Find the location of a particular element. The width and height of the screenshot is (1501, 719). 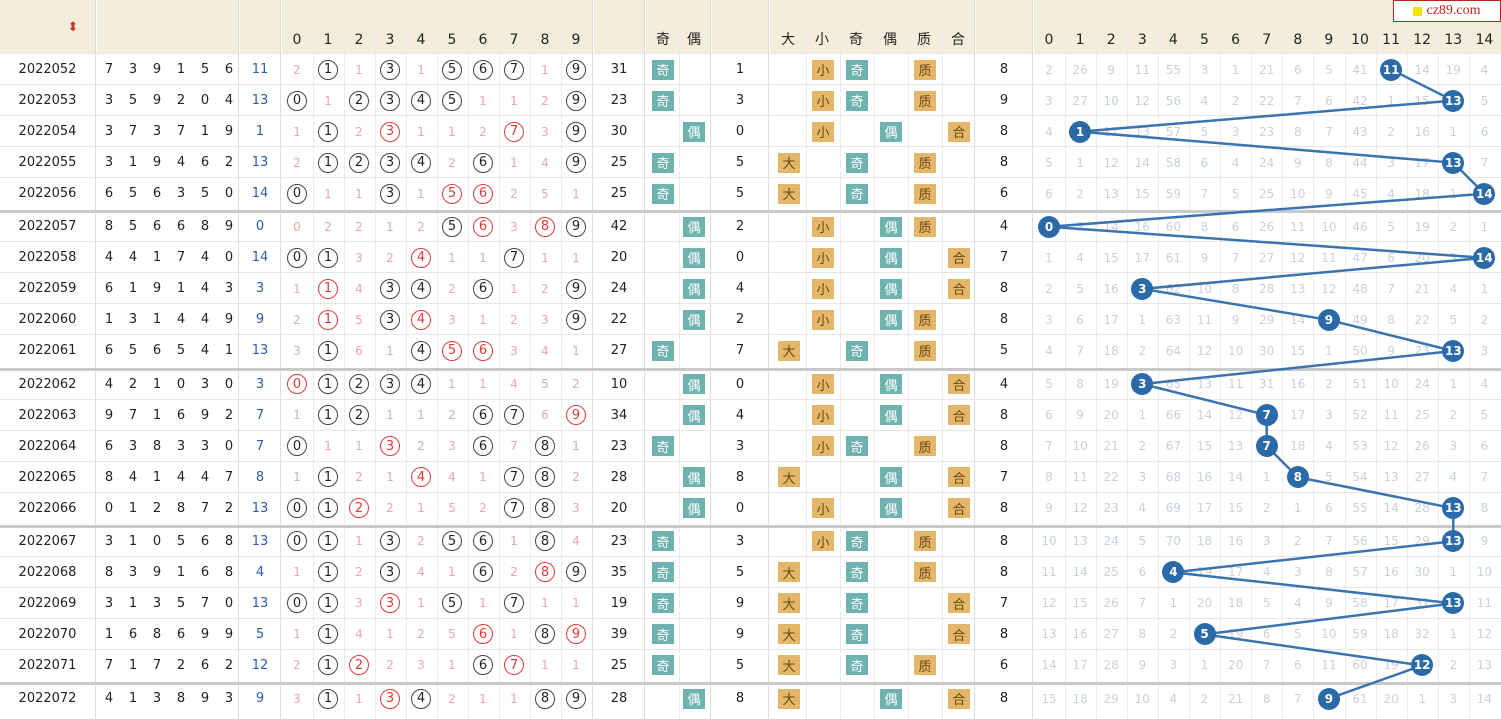

trend-miss: 3 is located at coordinates (1453, 257).